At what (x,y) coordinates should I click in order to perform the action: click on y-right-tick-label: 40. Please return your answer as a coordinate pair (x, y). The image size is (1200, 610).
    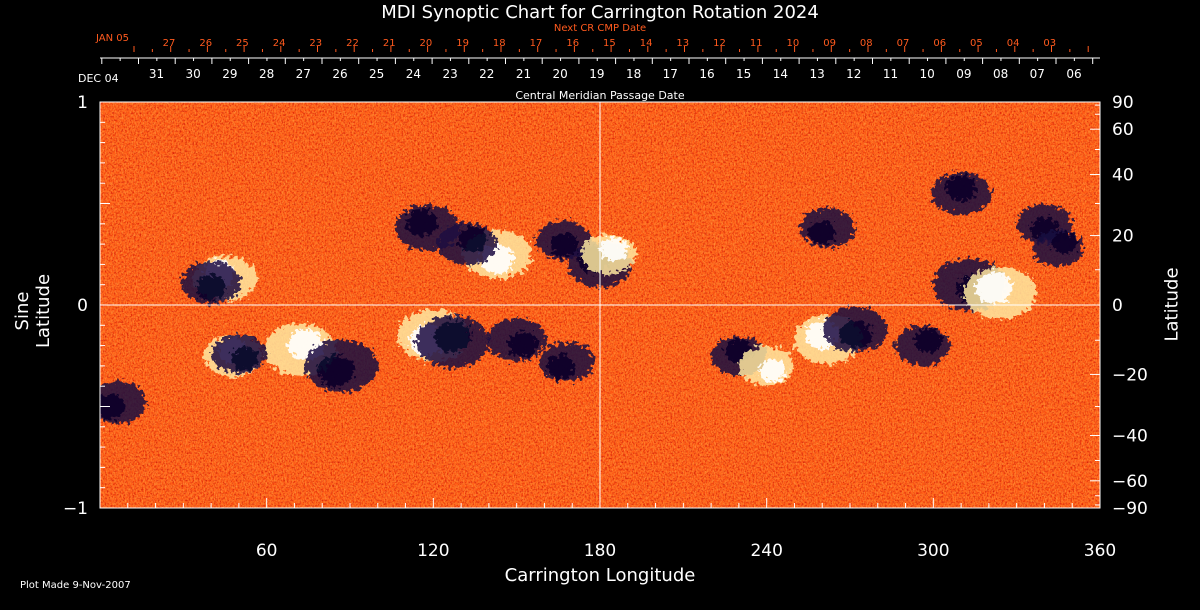
    Looking at the image, I should click on (1123, 176).